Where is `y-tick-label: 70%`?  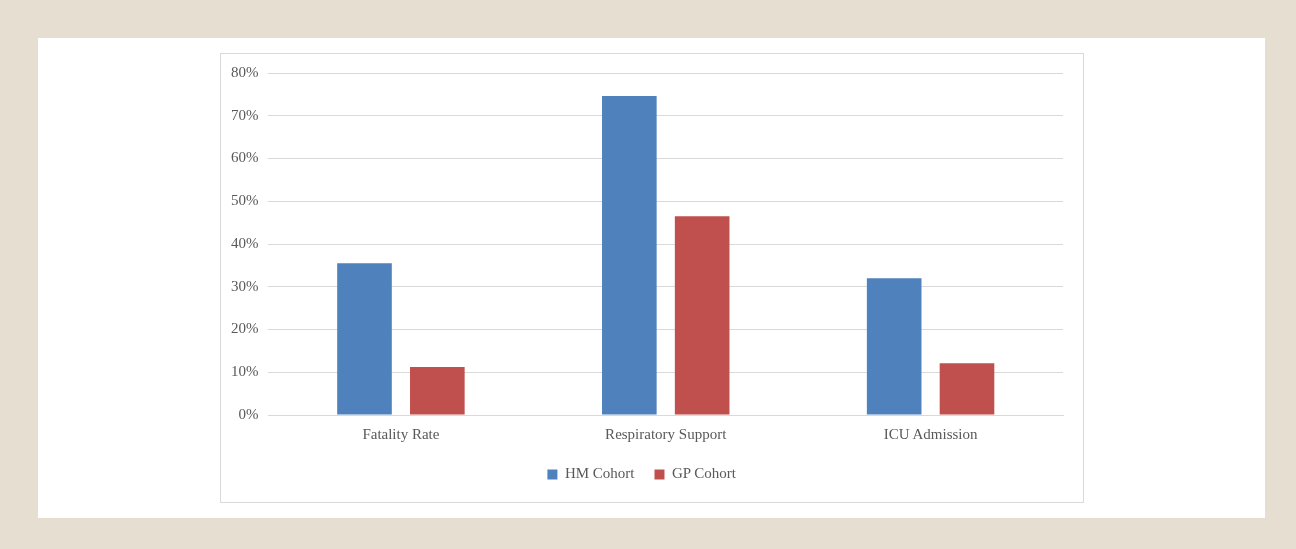 y-tick-label: 70% is located at coordinates (245, 114).